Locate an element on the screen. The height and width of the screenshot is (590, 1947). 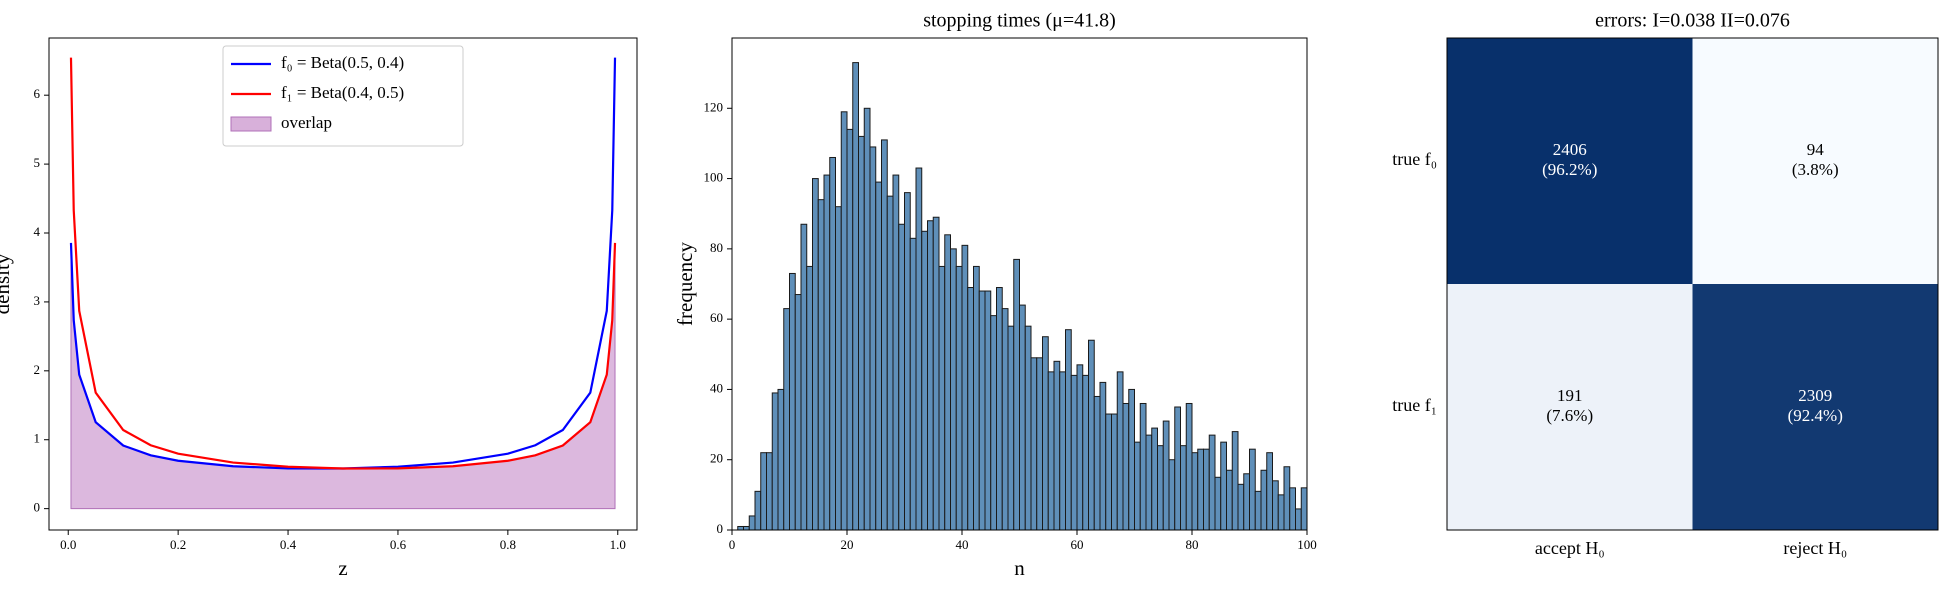
cell-percent: (92.4%) is located at coordinates (1815, 415).